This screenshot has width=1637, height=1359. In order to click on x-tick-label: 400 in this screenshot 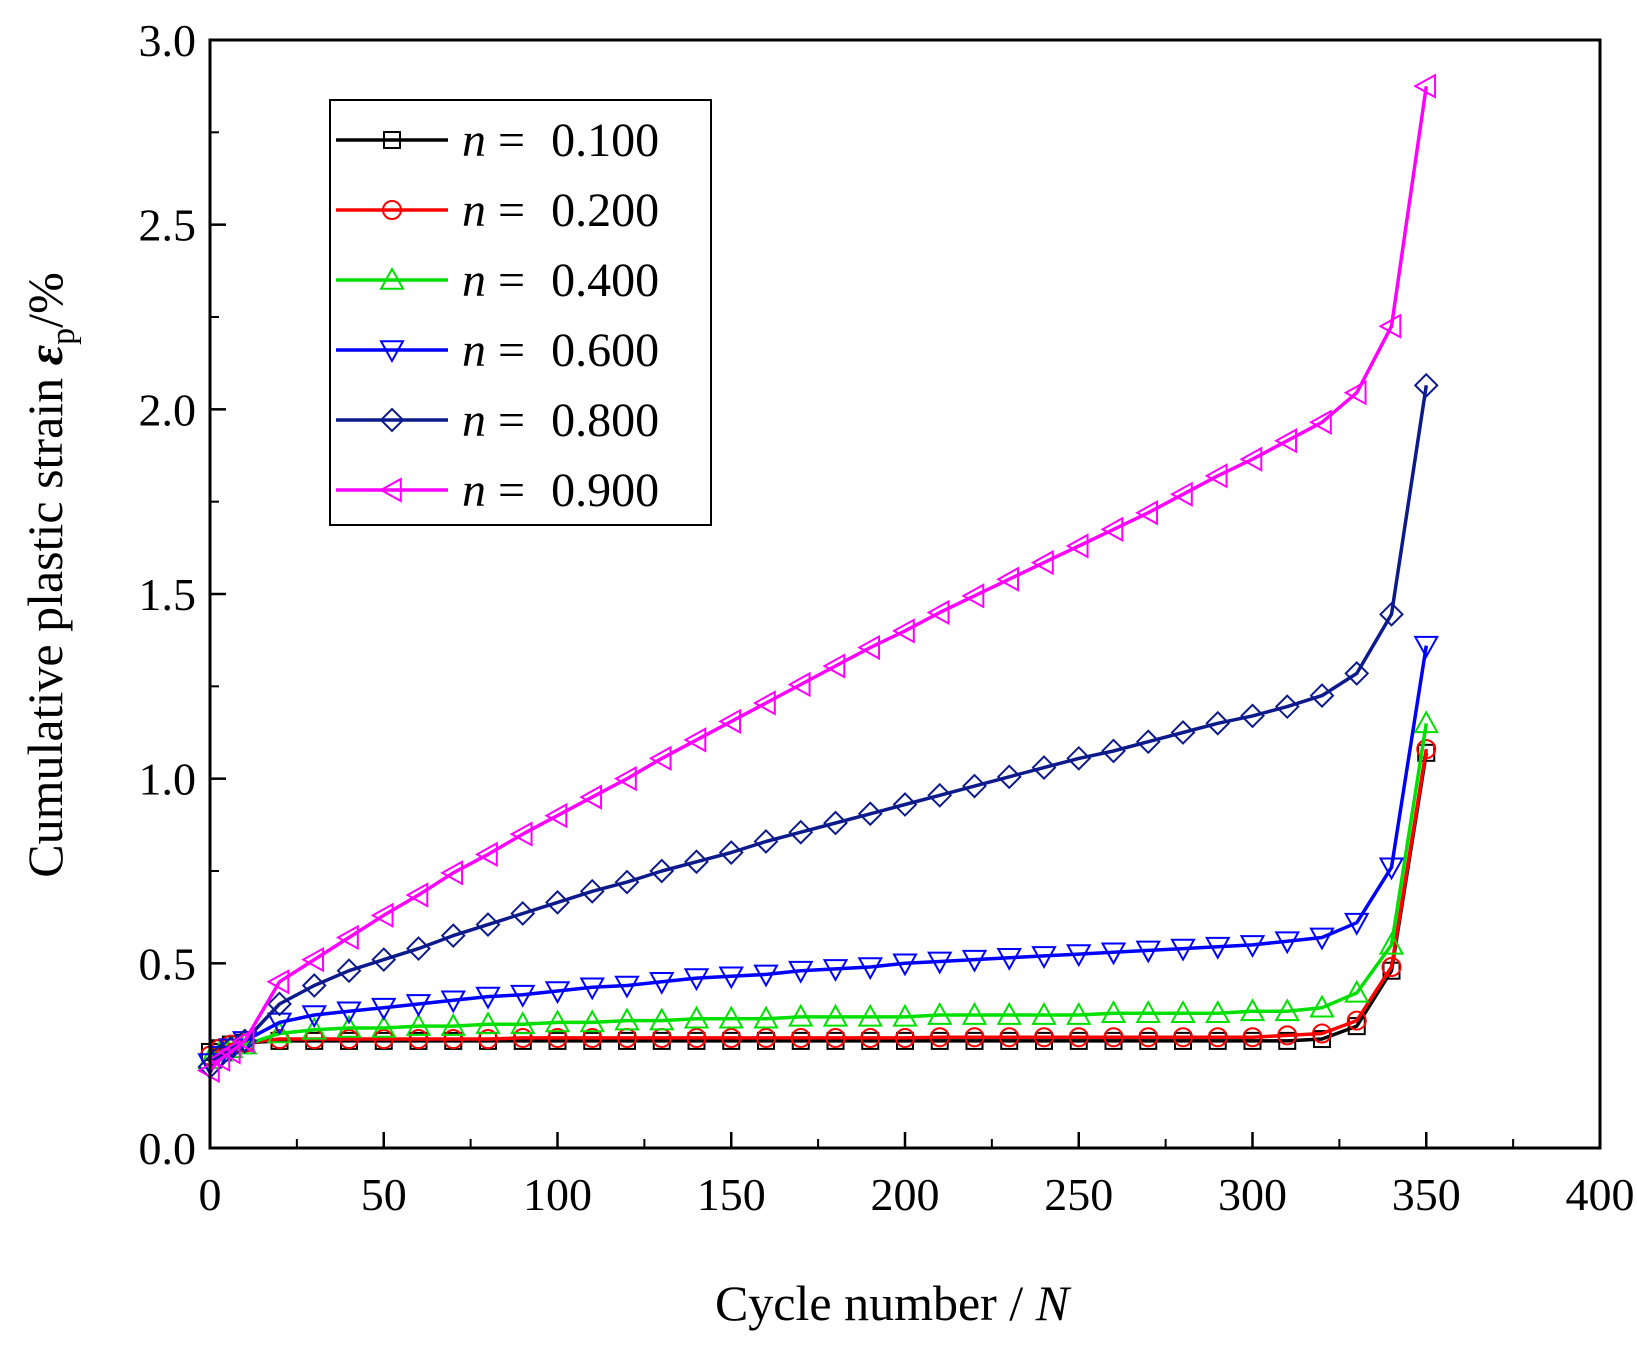, I will do `click(1600, 1194)`.